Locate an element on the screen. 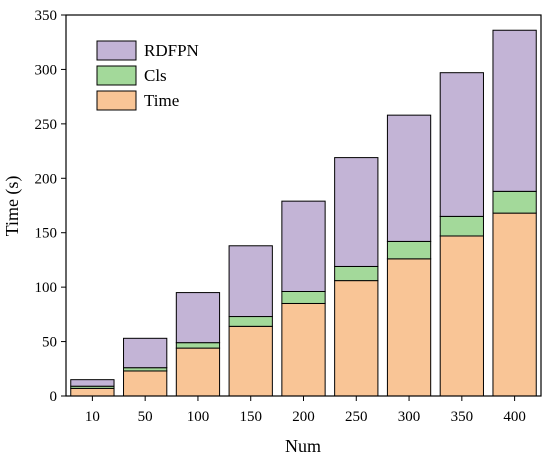 This screenshot has width=550, height=463. x-tick-label-350: 350 is located at coordinates (462, 417).